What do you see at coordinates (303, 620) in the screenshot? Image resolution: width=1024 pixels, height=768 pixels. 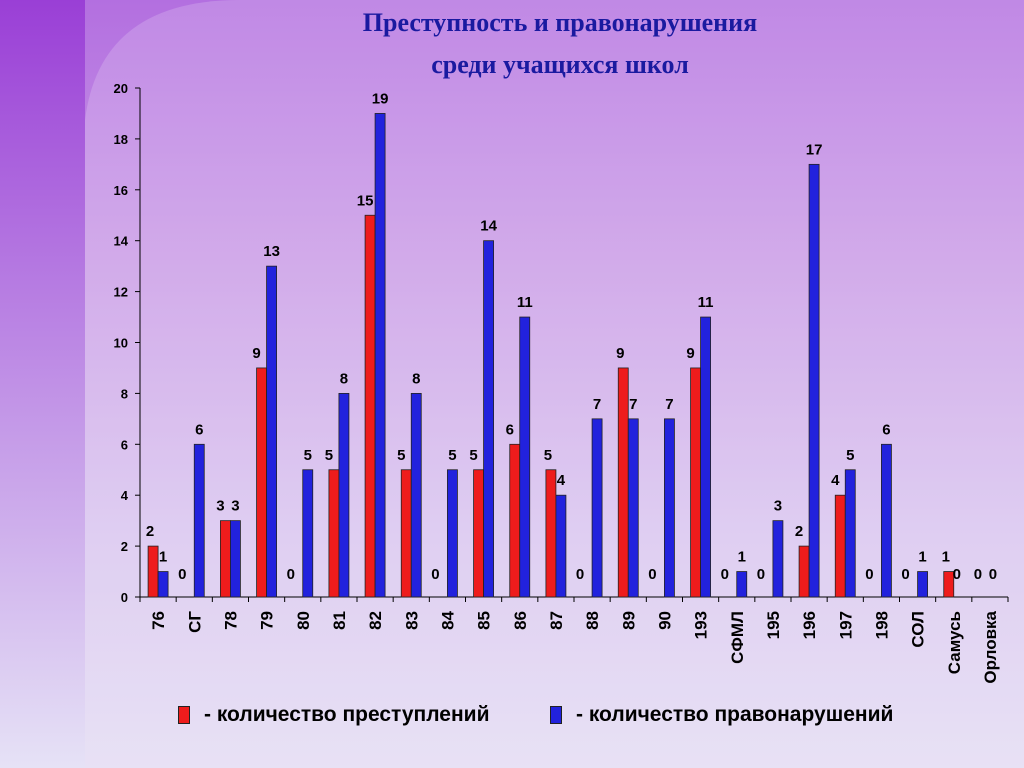 I see `x-category-label: 80` at bounding box center [303, 620].